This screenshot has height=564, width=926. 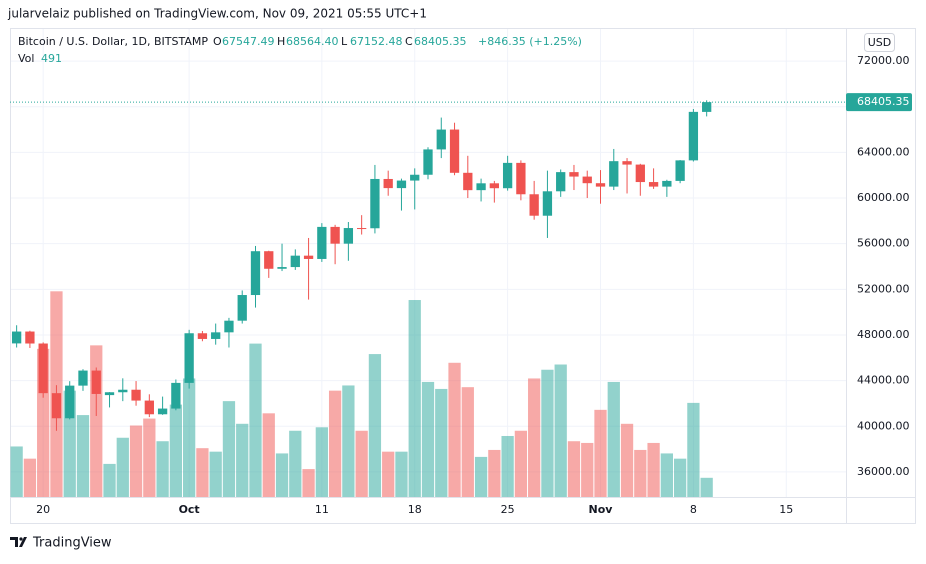 I want to click on volume-value: 491, so click(x=51, y=58).